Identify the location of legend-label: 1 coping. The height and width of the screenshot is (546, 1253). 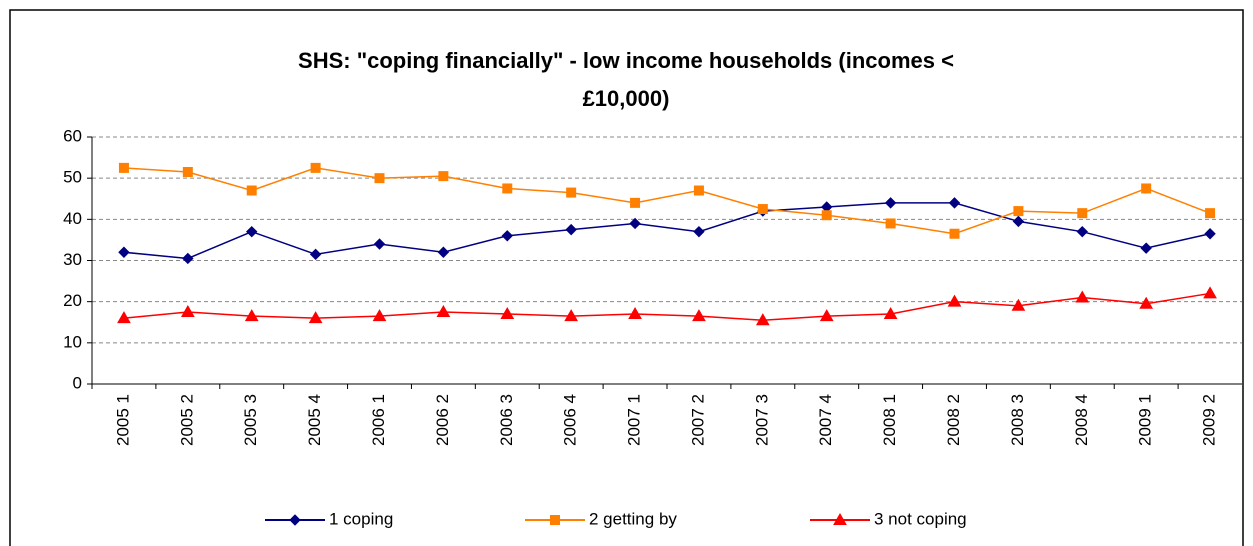
(361, 518).